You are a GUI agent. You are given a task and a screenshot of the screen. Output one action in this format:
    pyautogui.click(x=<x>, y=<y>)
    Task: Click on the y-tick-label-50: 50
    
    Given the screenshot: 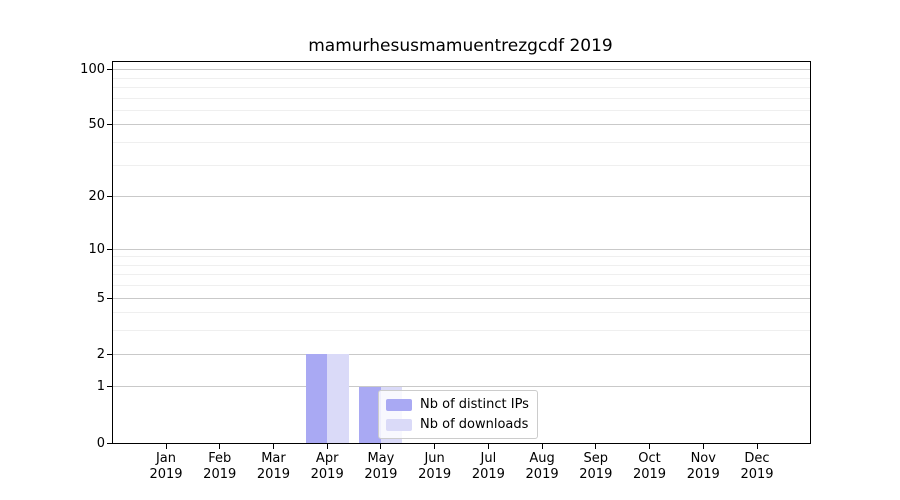 What is the action you would take?
    pyautogui.click(x=96, y=125)
    